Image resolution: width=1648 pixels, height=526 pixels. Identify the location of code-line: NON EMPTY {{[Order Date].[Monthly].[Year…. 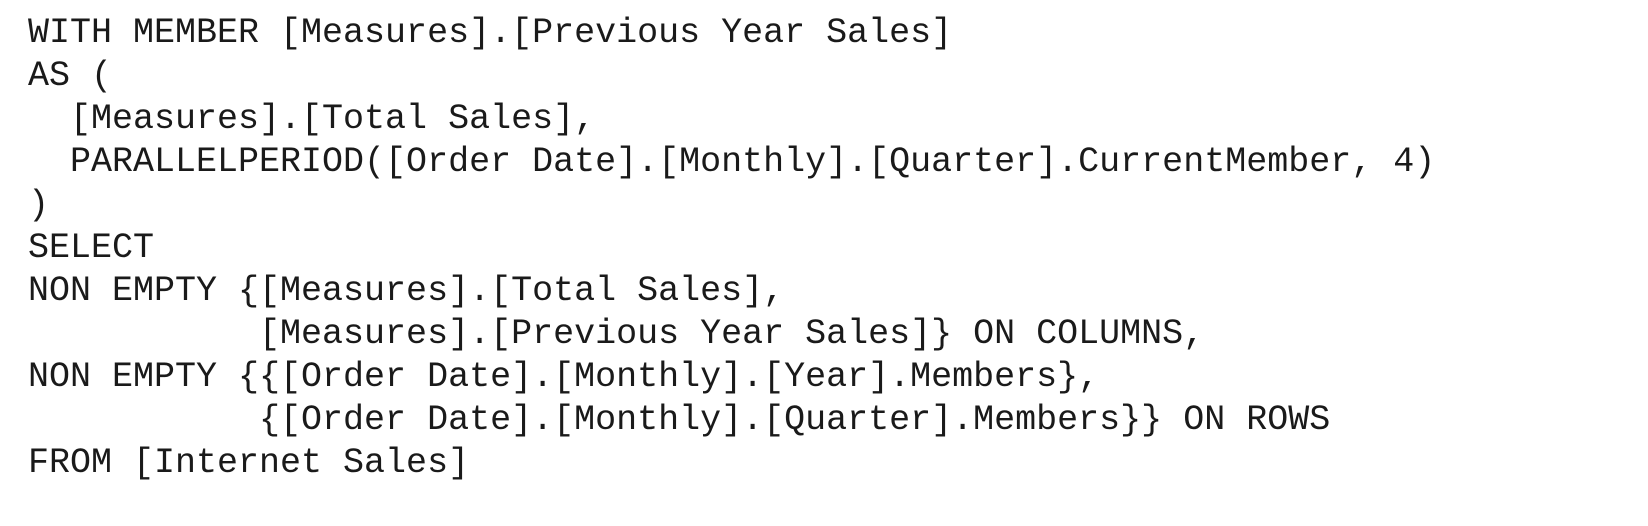
(564, 377).